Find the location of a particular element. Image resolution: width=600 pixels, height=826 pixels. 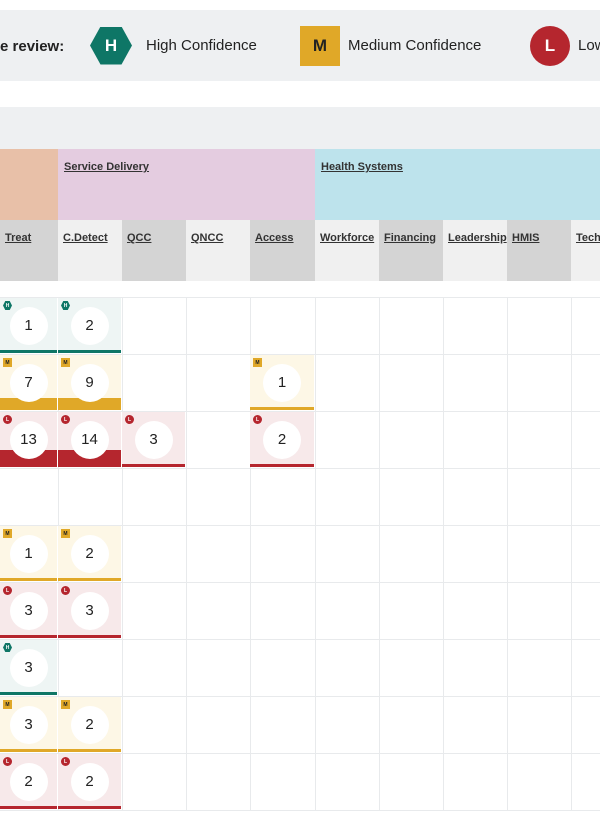

evidence-count: 14 is located at coordinates (89, 439).